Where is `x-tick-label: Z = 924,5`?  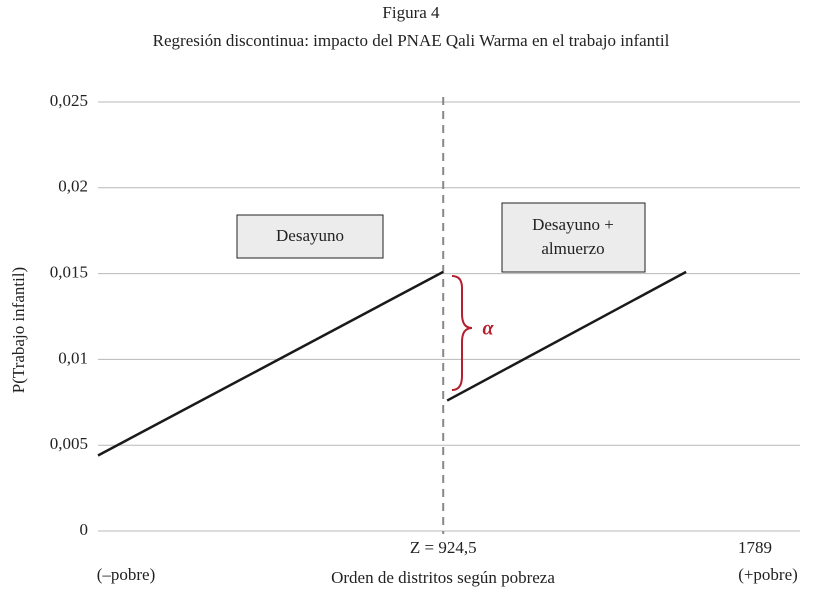 x-tick-label: Z = 924,5 is located at coordinates (443, 547).